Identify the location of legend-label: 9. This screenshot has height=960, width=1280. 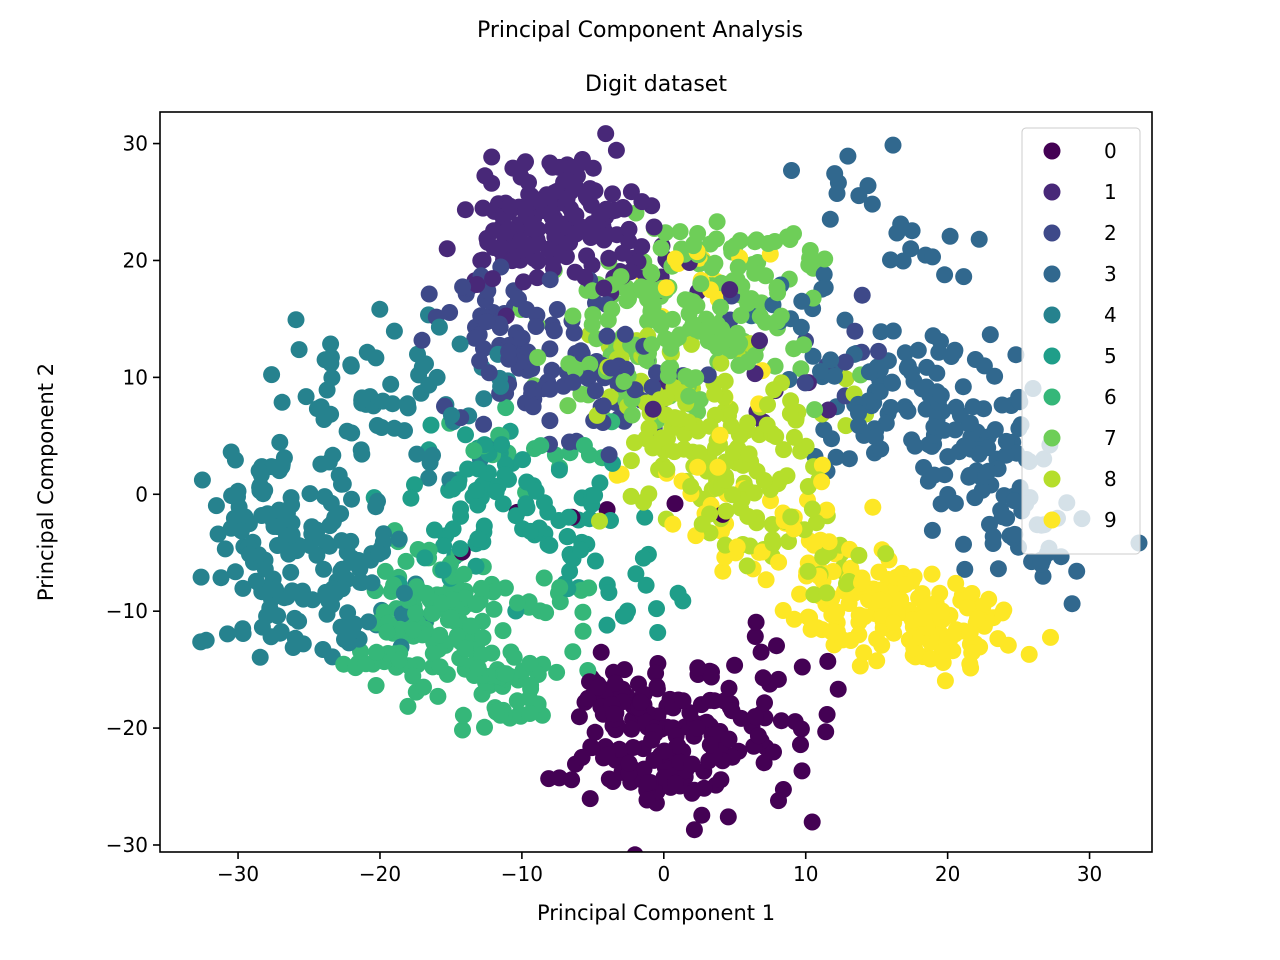
(1110, 520).